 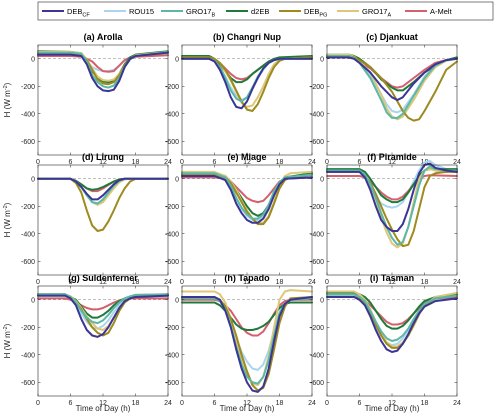 What do you see at coordinates (200, 13) in the screenshot?
I see `legend-label: GRO17B` at bounding box center [200, 13].